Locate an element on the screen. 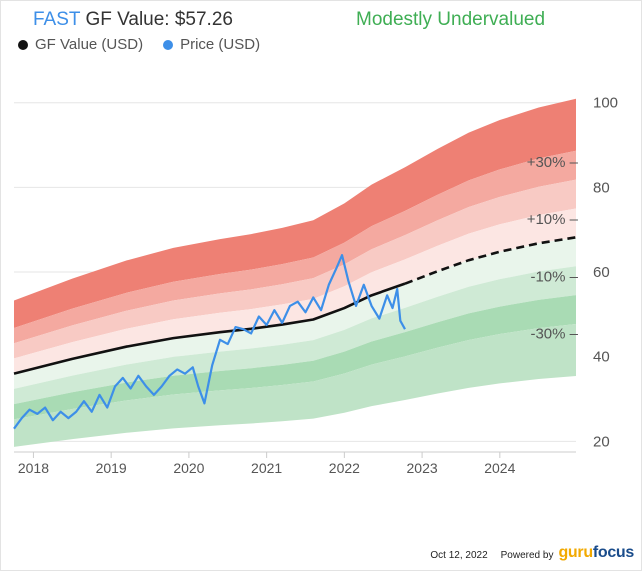 The width and height of the screenshot is (642, 571). x-tick-label-2021: 2021 is located at coordinates (266, 468).